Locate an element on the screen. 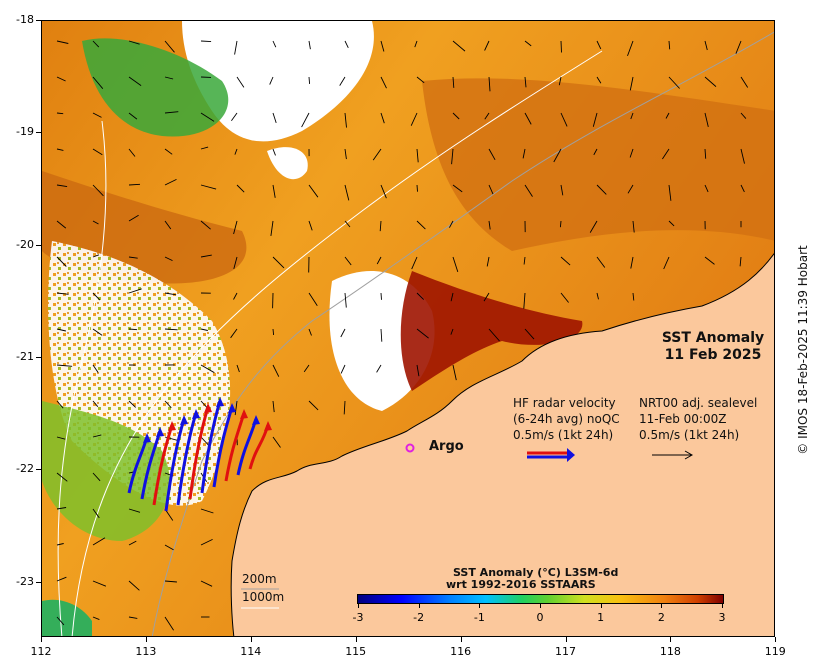 The height and width of the screenshot is (672, 819). cloud-gap-north is located at coordinates (278, 81).